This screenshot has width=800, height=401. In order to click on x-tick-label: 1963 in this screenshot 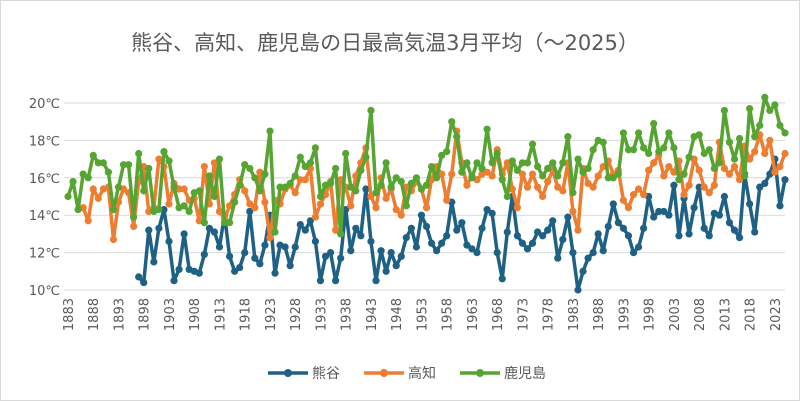, I will do `click(473, 314)`.